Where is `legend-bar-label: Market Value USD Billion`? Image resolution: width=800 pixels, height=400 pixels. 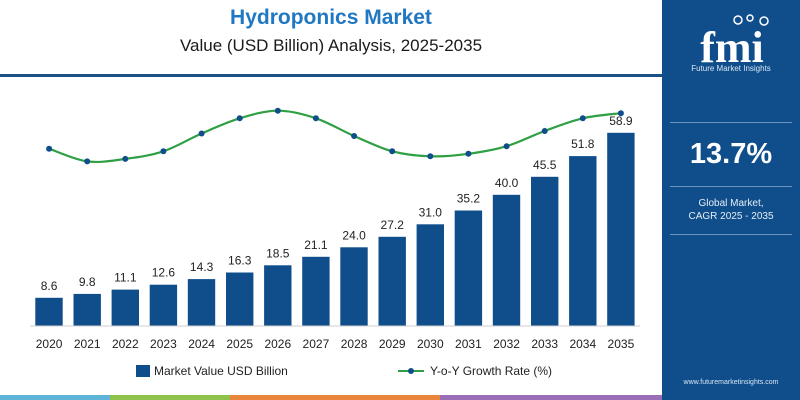 legend-bar-label: Market Value USD Billion is located at coordinates (221, 371).